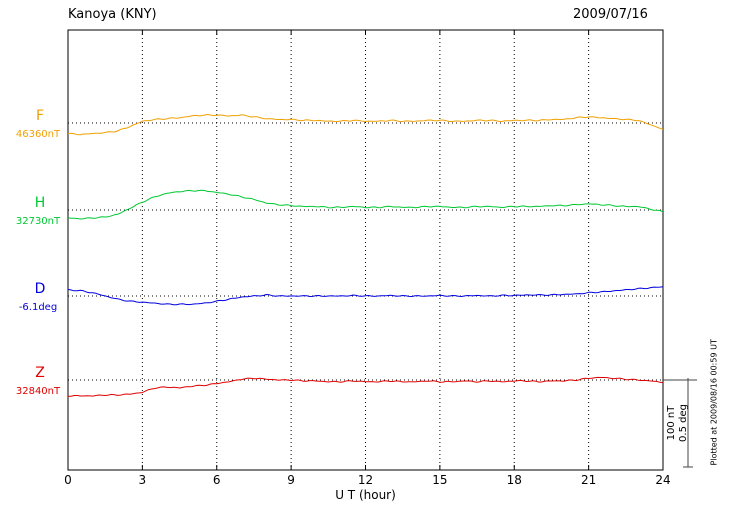 Image resolution: width=730 pixels, height=520 pixels. I want to click on svg-text: 9, so click(291, 480).